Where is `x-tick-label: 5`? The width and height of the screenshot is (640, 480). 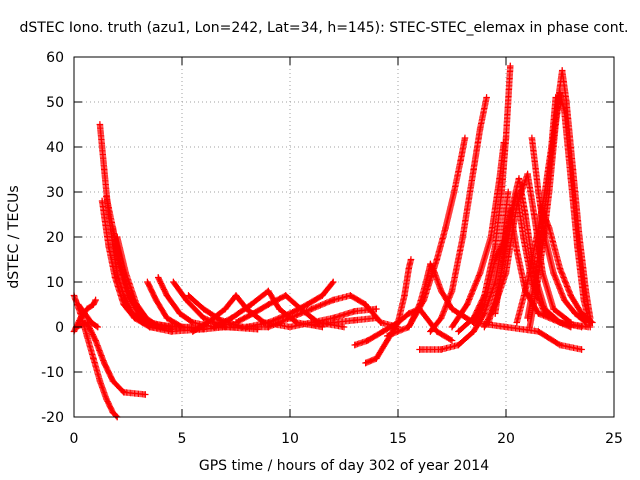
x-tick-label: 5 is located at coordinates (182, 439).